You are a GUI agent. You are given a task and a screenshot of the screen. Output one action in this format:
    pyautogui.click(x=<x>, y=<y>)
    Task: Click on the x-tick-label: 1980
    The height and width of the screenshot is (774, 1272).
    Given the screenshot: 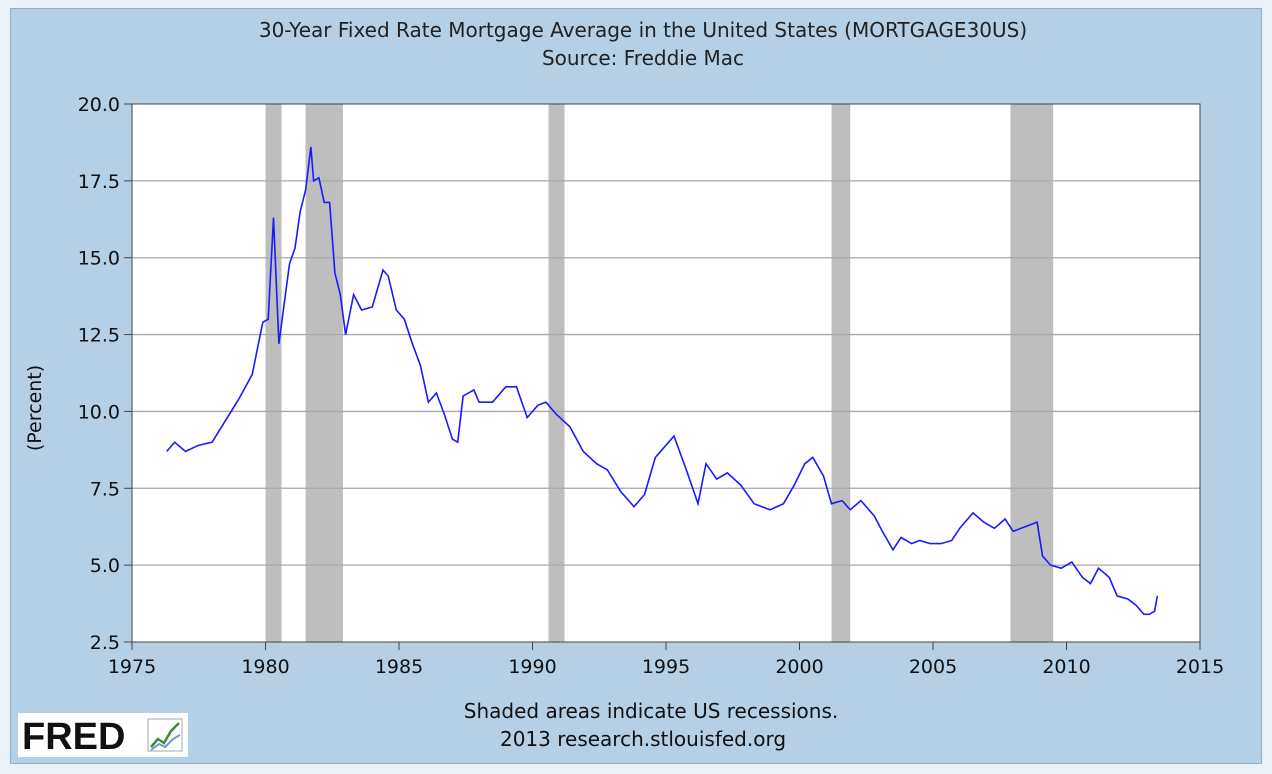 What is the action you would take?
    pyautogui.click(x=265, y=667)
    